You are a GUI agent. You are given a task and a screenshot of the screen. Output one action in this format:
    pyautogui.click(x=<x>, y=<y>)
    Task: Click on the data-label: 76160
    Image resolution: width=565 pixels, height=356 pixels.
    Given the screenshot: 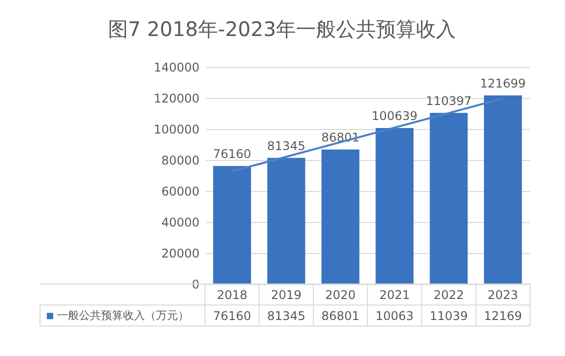 What is the action you would take?
    pyautogui.click(x=232, y=153)
    